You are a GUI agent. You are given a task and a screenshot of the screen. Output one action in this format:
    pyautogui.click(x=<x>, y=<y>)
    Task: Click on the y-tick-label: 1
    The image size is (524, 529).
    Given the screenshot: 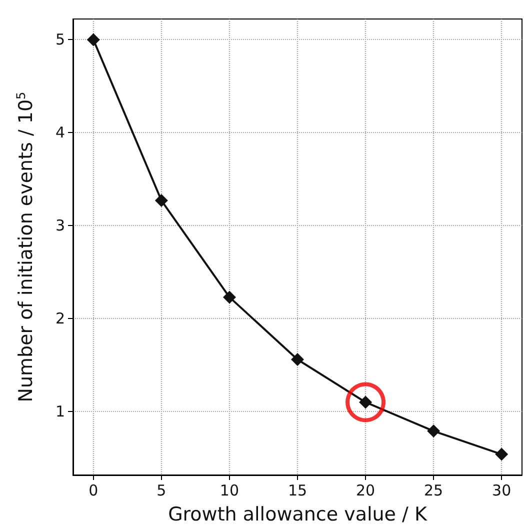 What is the action you would take?
    pyautogui.click(x=60, y=411)
    